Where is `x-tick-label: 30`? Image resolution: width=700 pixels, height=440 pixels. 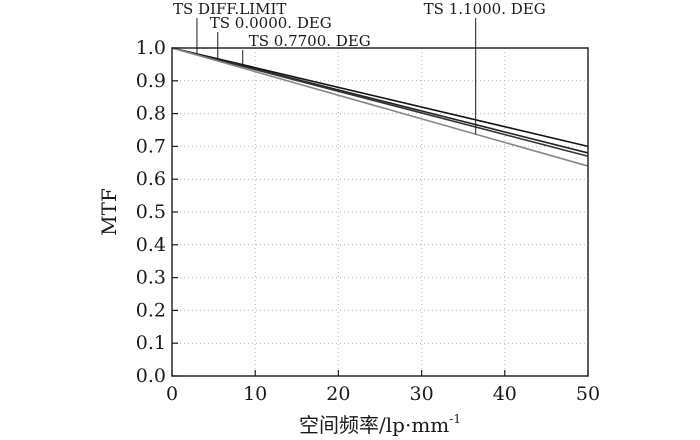 x-tick-label: 30 is located at coordinates (422, 394).